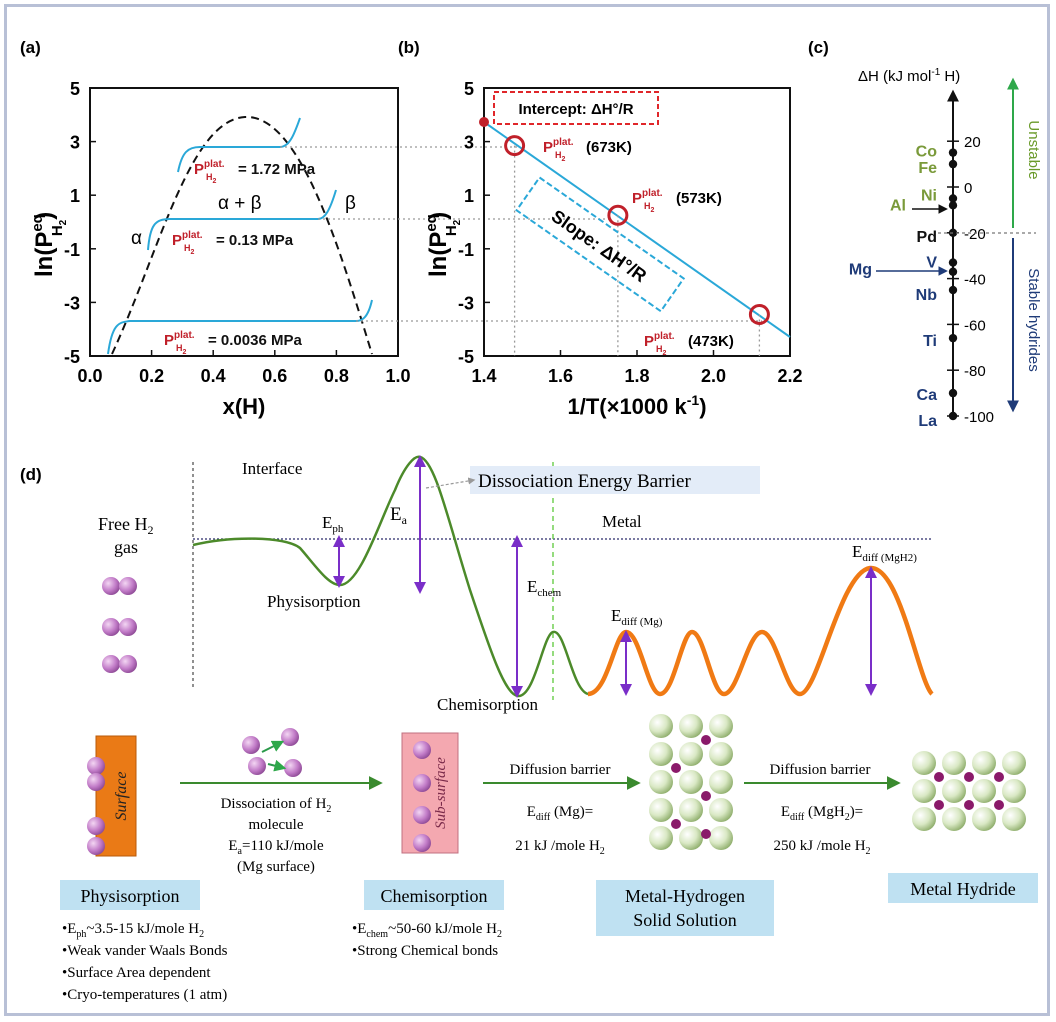 Image resolution: width=1056 pixels, height=1022 pixels. I want to click on plateau-value-mid: = 0.13 MPa, so click(255, 240).